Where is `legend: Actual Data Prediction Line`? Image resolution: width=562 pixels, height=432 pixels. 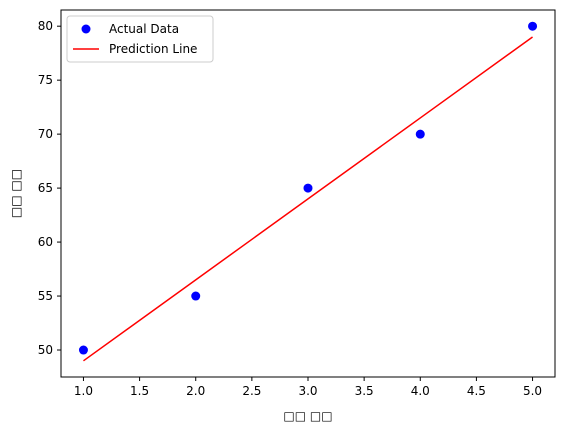
legend: Actual Data Prediction Line is located at coordinates (140, 39).